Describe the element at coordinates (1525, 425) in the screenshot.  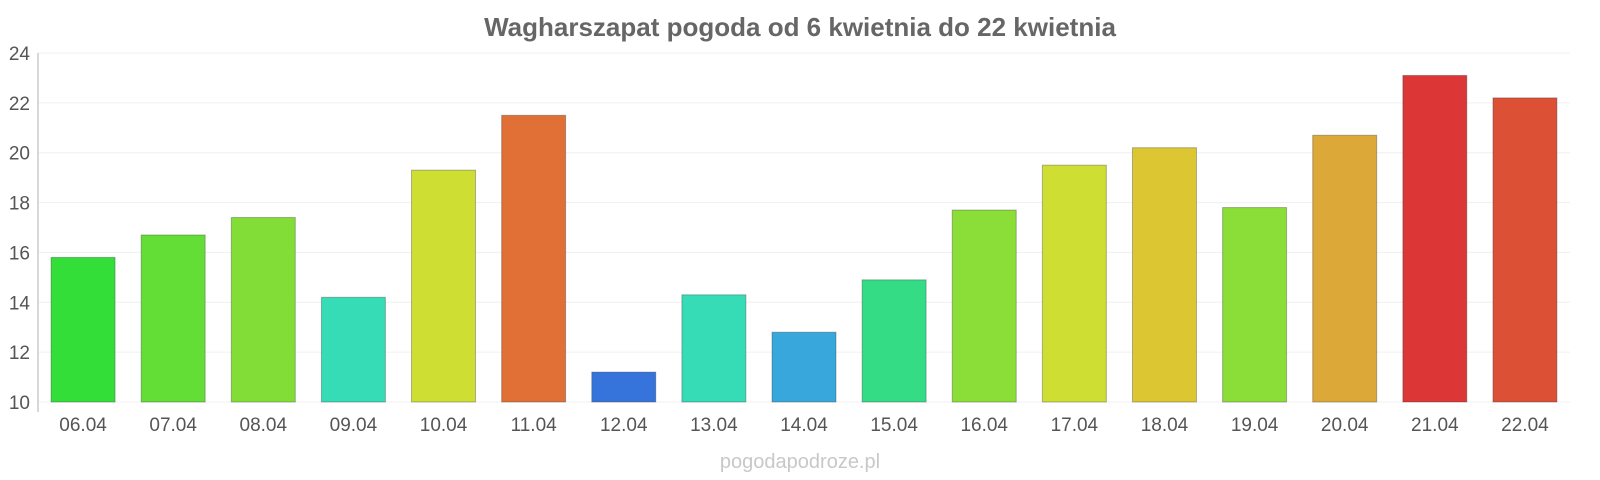
I see `x-tick-label: 22.04` at that location.